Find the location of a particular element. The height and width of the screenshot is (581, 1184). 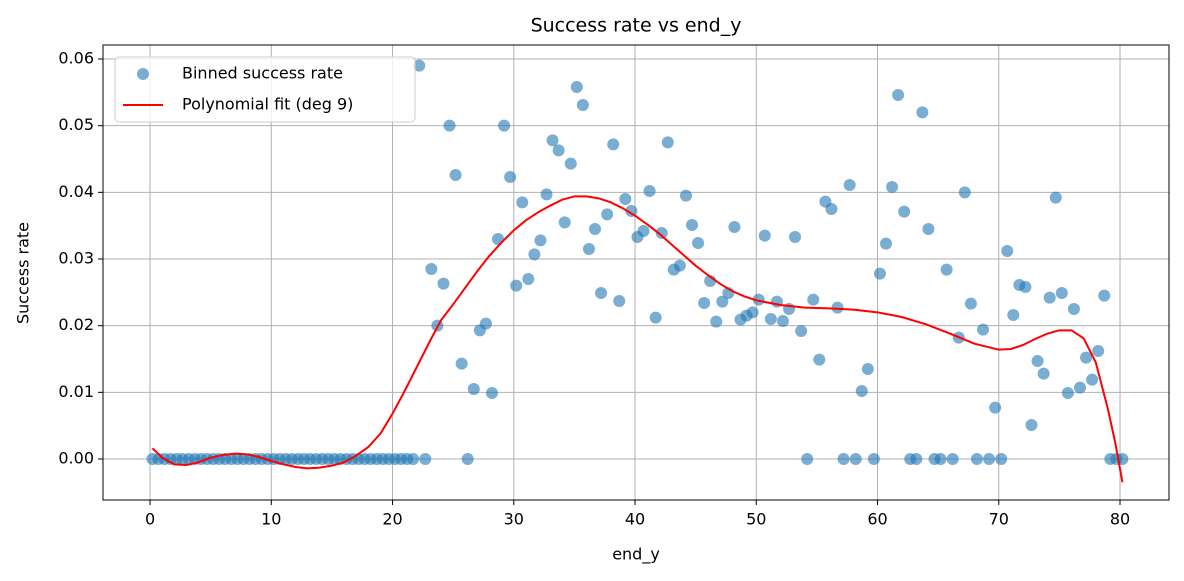

y-tick-label: 0.03 is located at coordinates (76, 258).